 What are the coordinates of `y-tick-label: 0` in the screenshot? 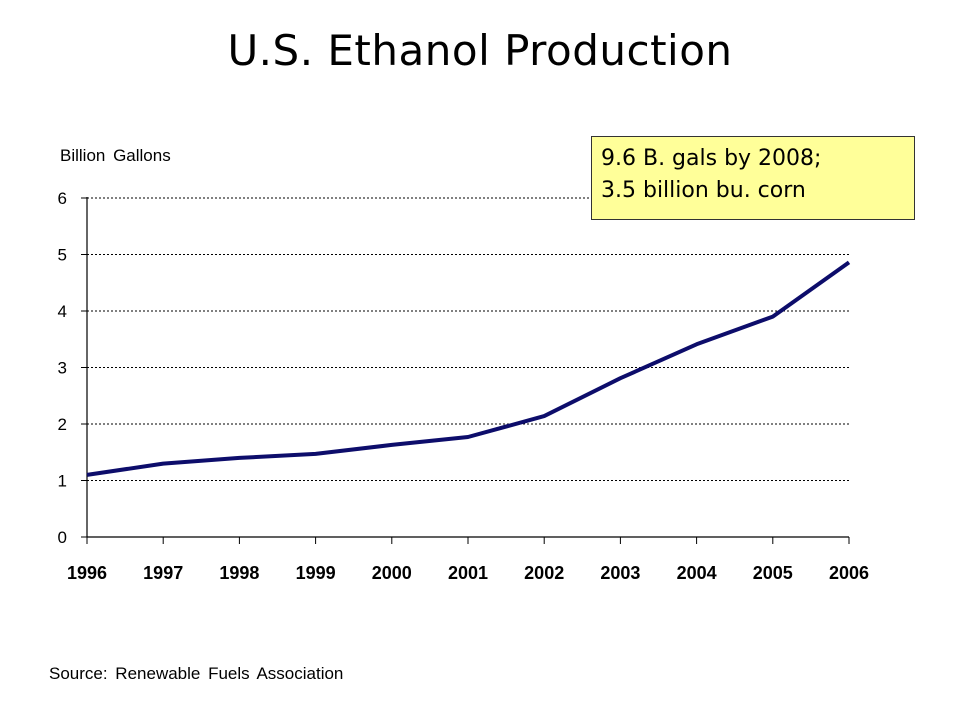 It's located at (62, 537).